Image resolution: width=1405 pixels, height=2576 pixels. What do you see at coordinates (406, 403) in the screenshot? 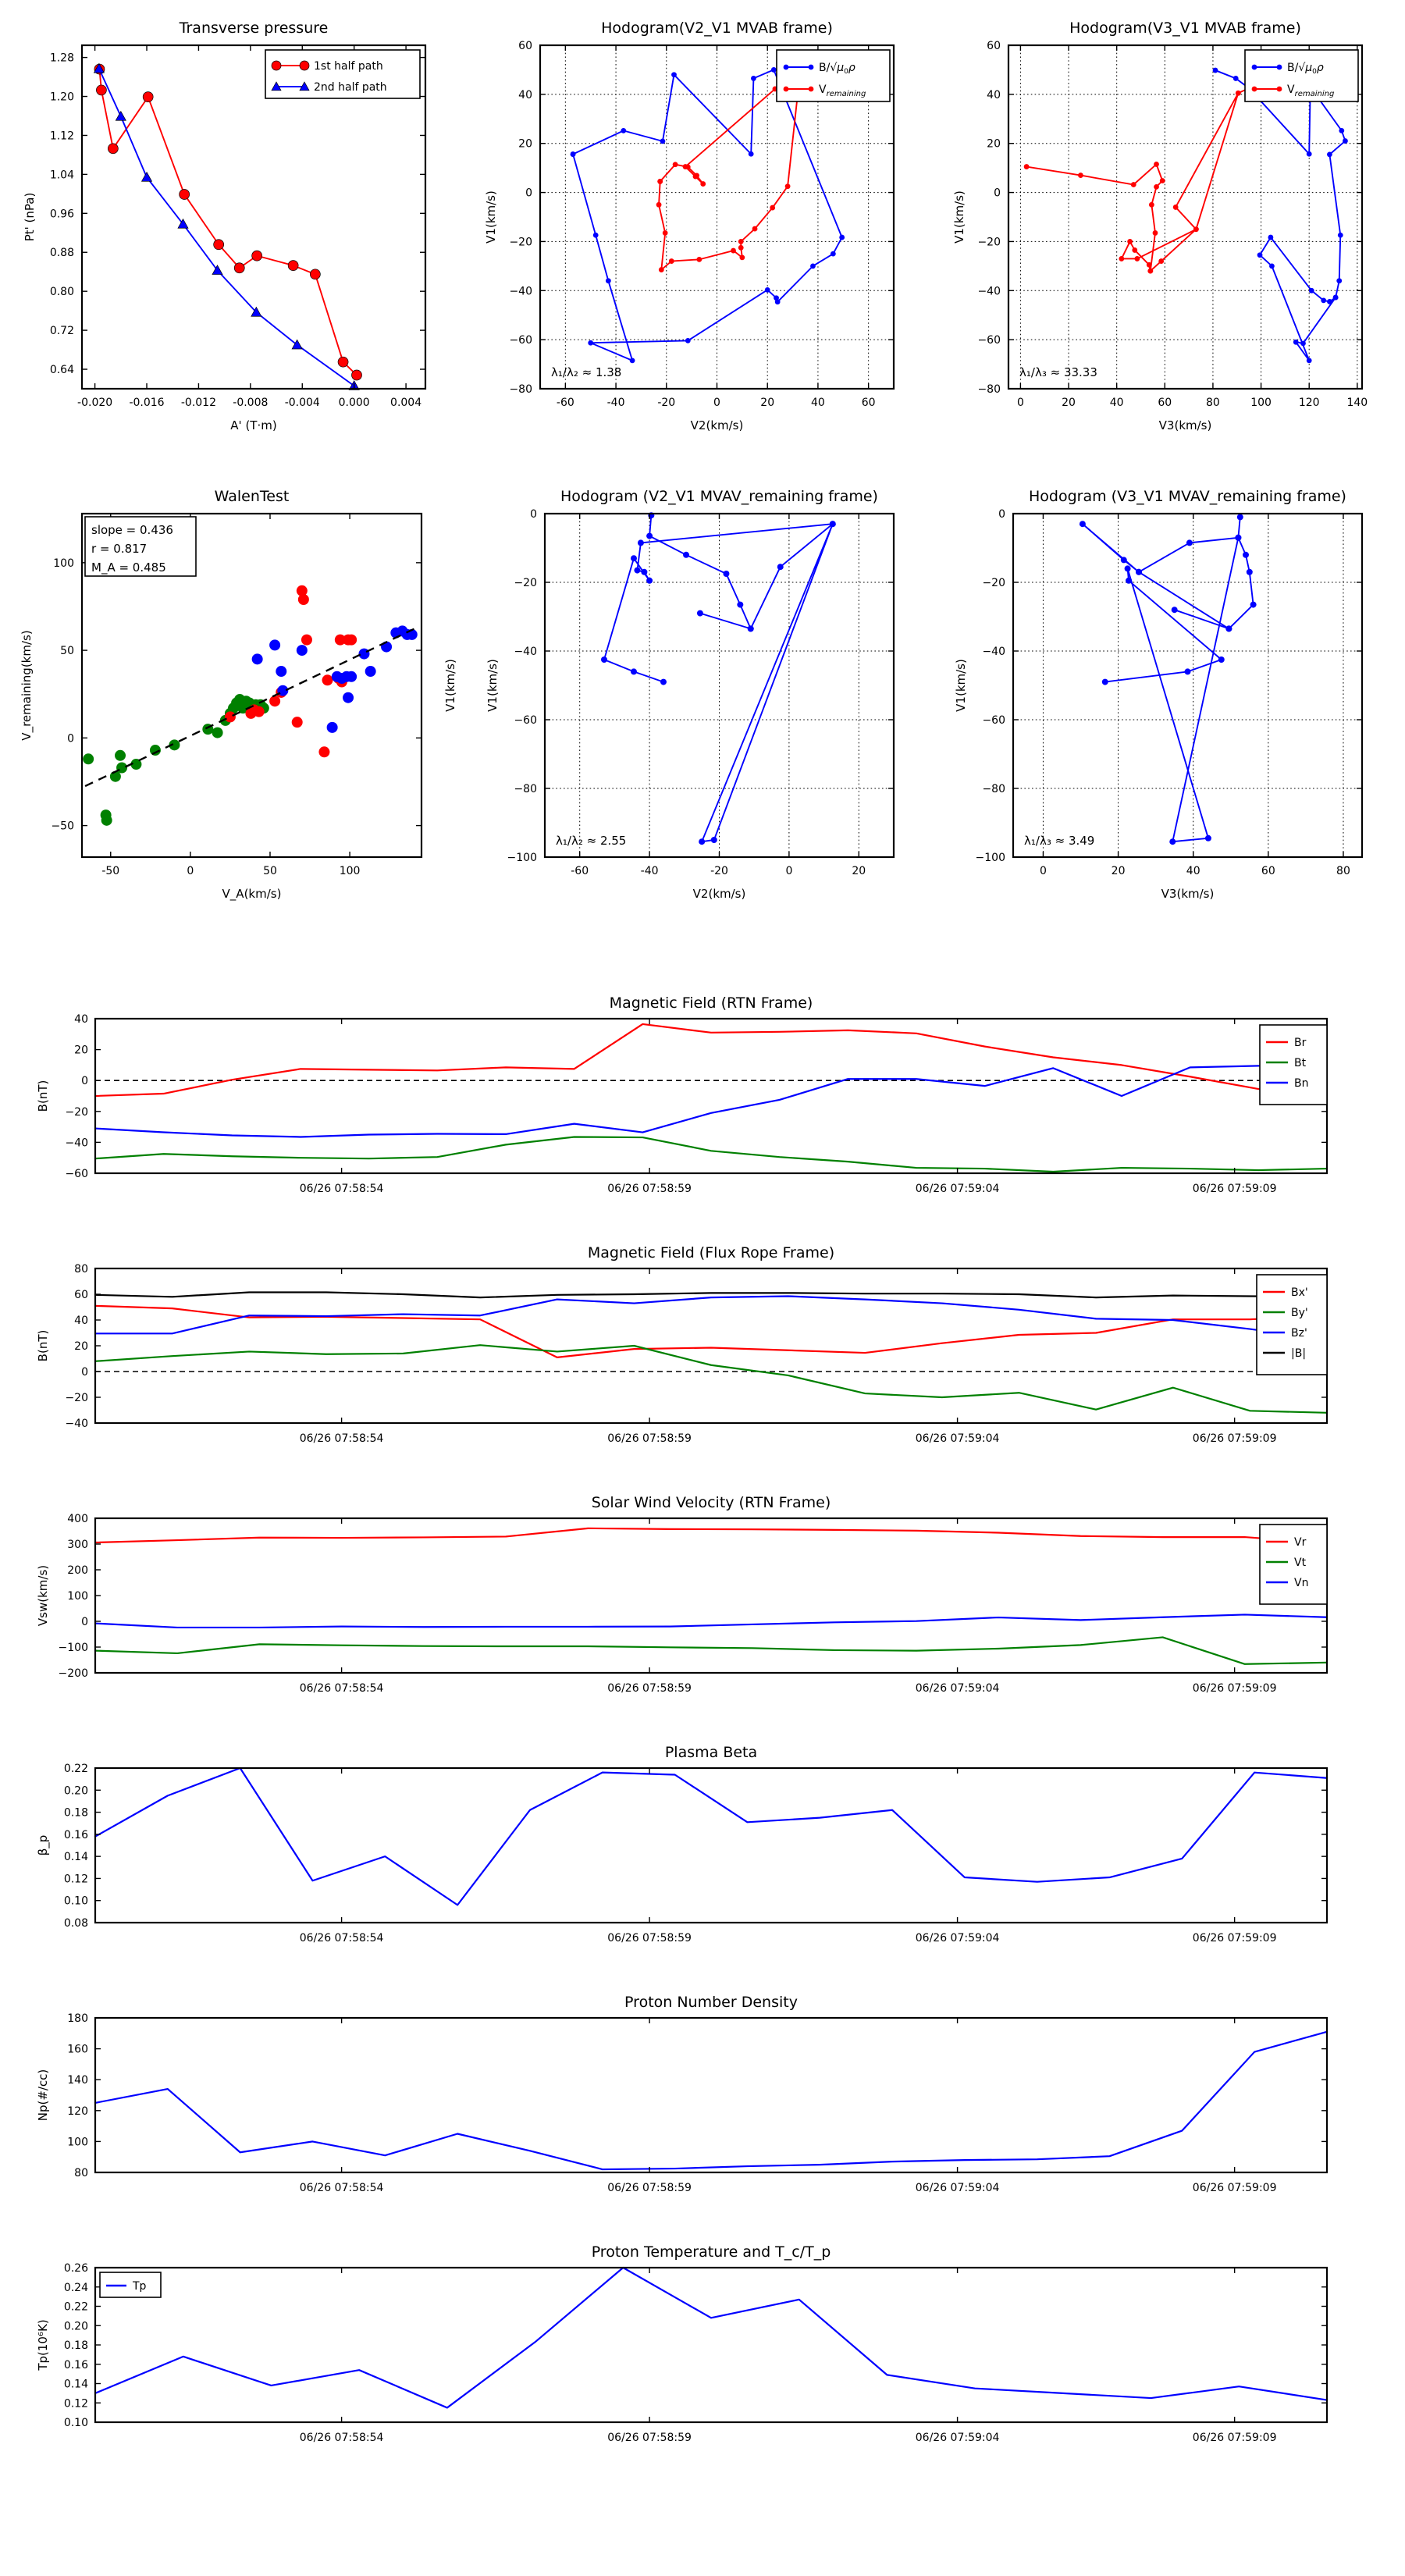
I see `x-tick-label: 0.004` at bounding box center [406, 403].